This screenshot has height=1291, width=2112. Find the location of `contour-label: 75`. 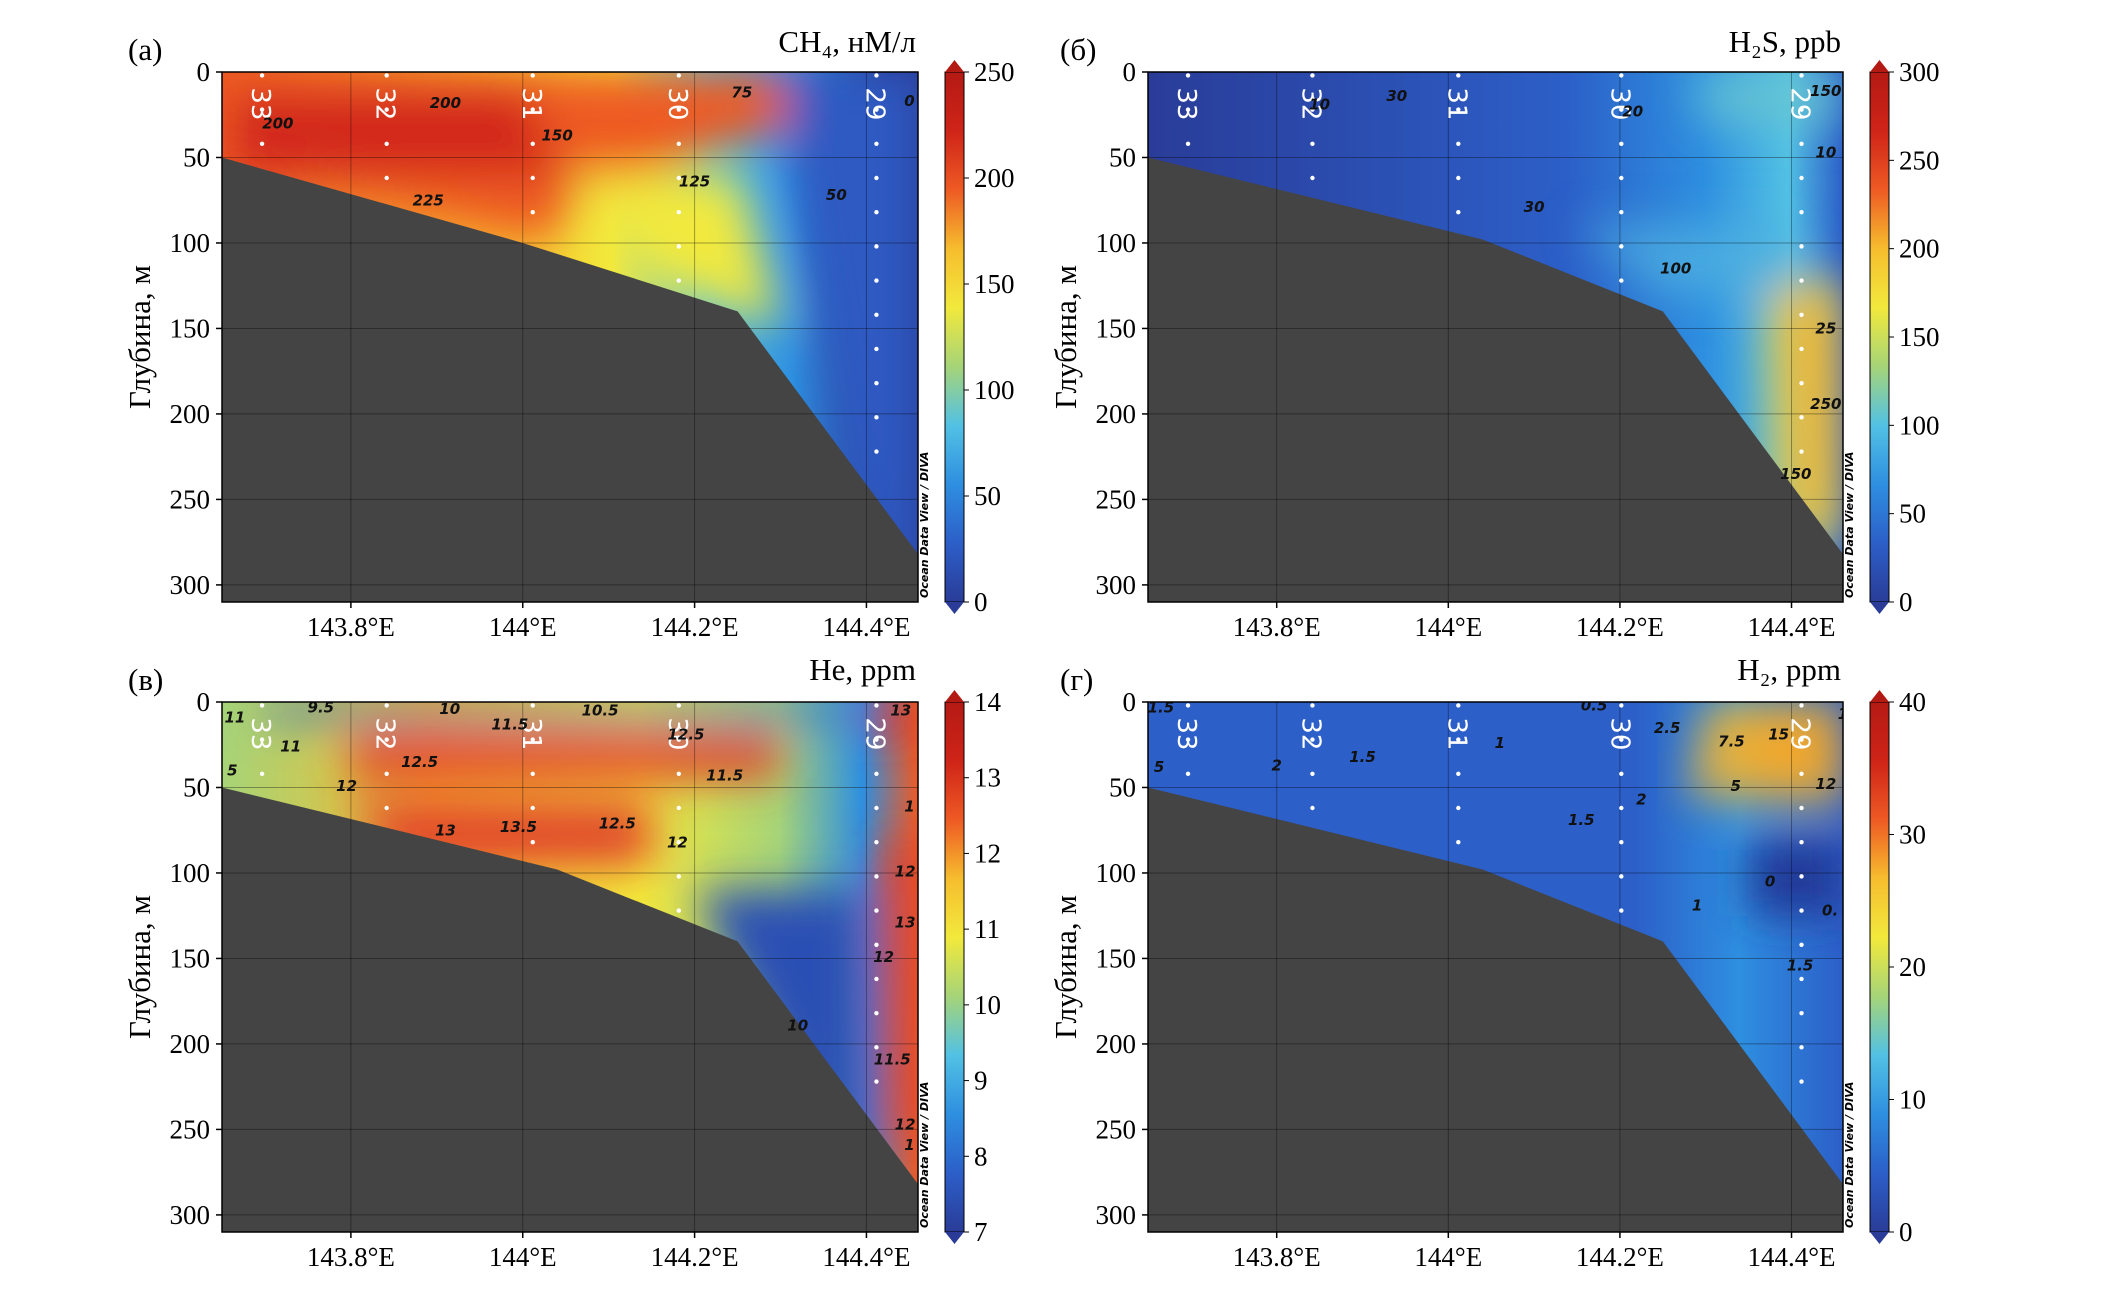

contour-label: 75 is located at coordinates (741, 93).